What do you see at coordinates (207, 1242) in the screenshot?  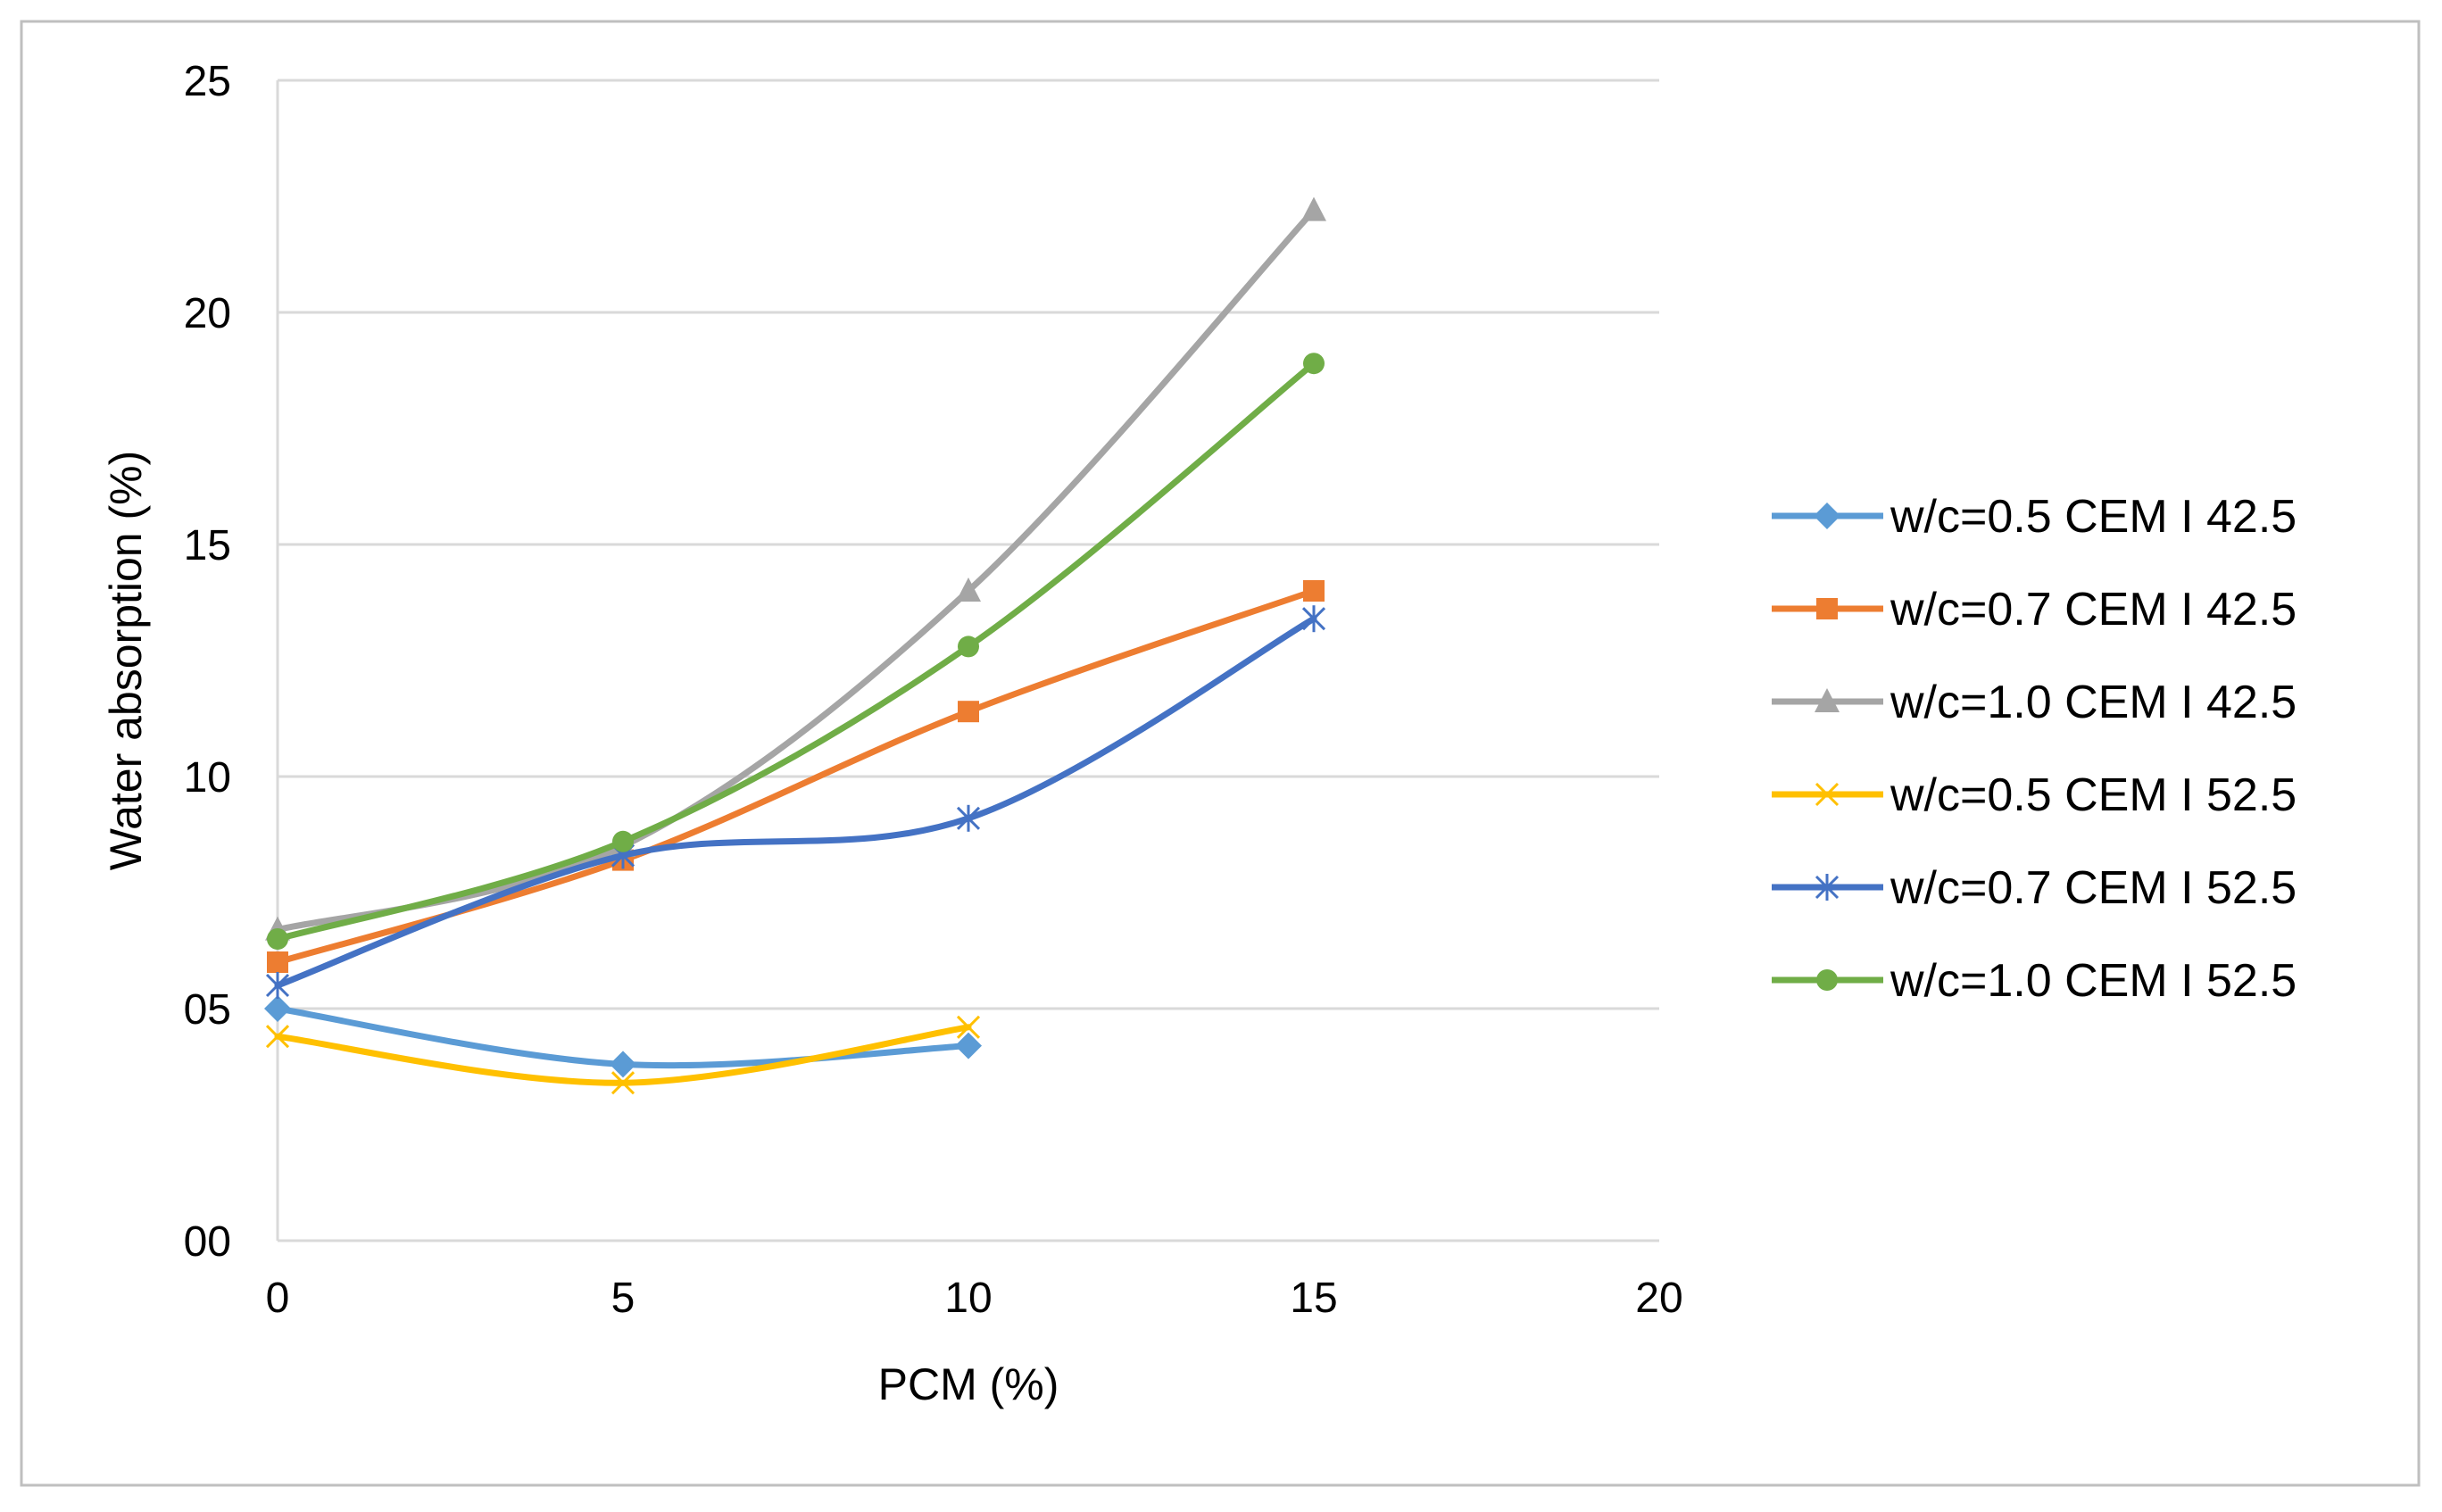 I see `y-tick-label: 00` at bounding box center [207, 1242].